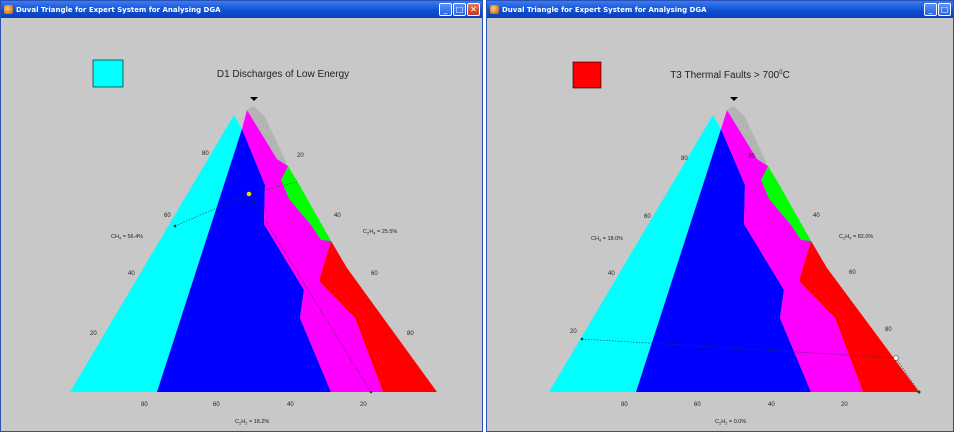  I want to click on fault-label: D1 Discharges of Low Energy, so click(283, 74).